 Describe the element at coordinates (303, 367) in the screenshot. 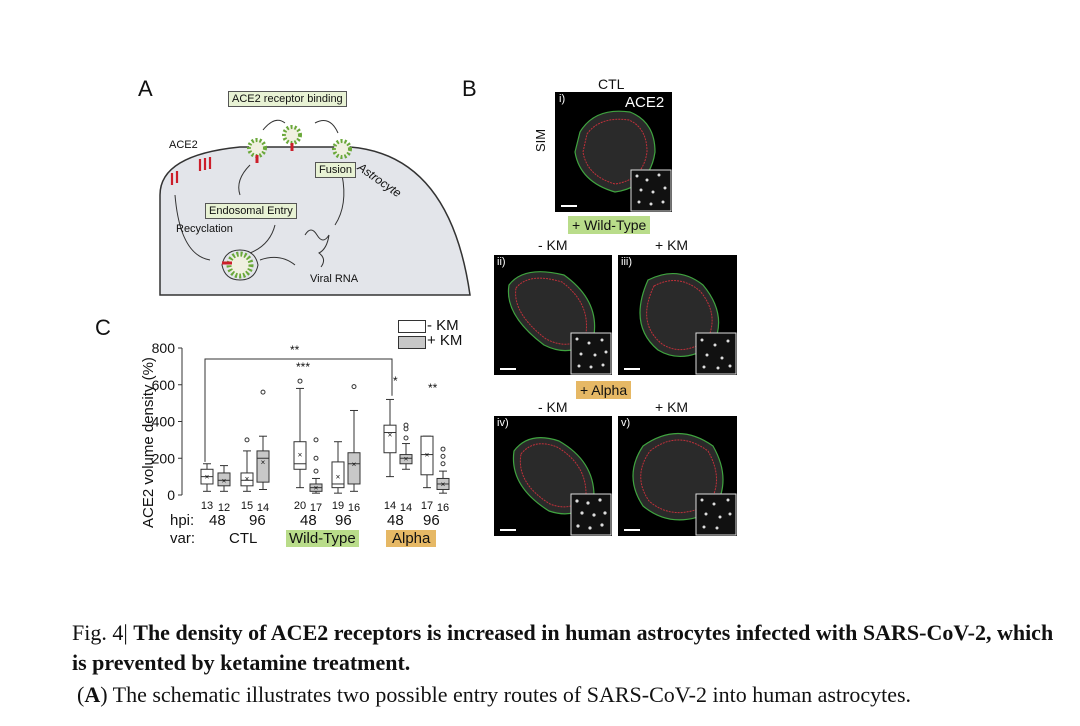

I see `sig-label-wt: ***` at that location.